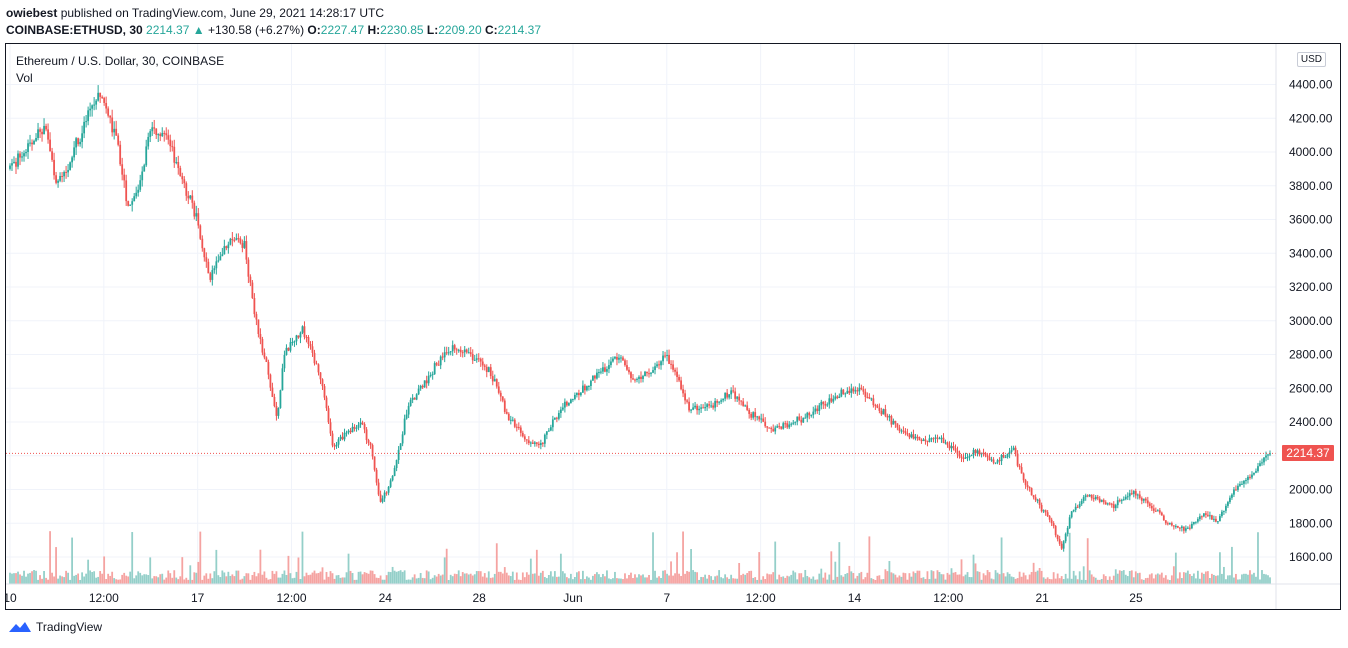 This screenshot has width=1348, height=648. I want to click on currency-badge: USD, so click(1311, 59).